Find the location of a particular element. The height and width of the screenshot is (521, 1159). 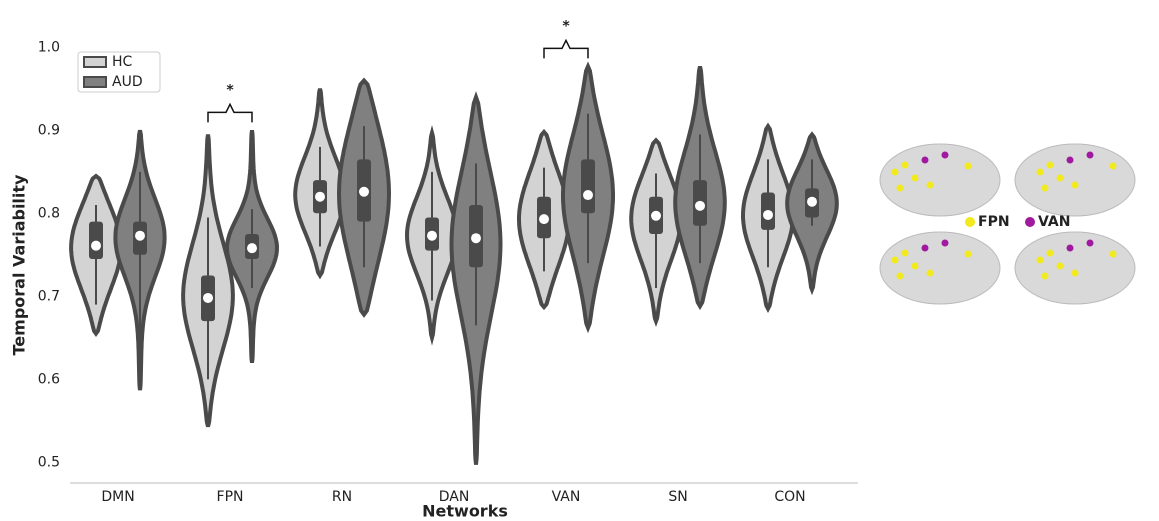

y-tick-label: 0.6 is located at coordinates (49, 379).